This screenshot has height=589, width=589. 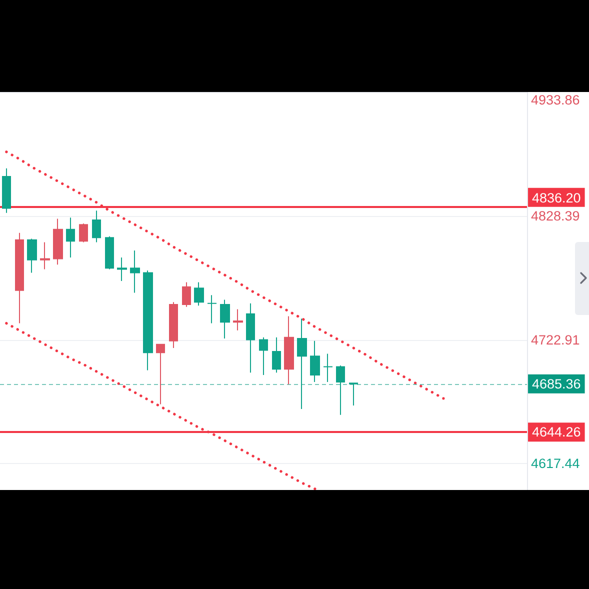 What do you see at coordinates (555, 340) in the screenshot?
I see `y-tick-label: 4722.91` at bounding box center [555, 340].